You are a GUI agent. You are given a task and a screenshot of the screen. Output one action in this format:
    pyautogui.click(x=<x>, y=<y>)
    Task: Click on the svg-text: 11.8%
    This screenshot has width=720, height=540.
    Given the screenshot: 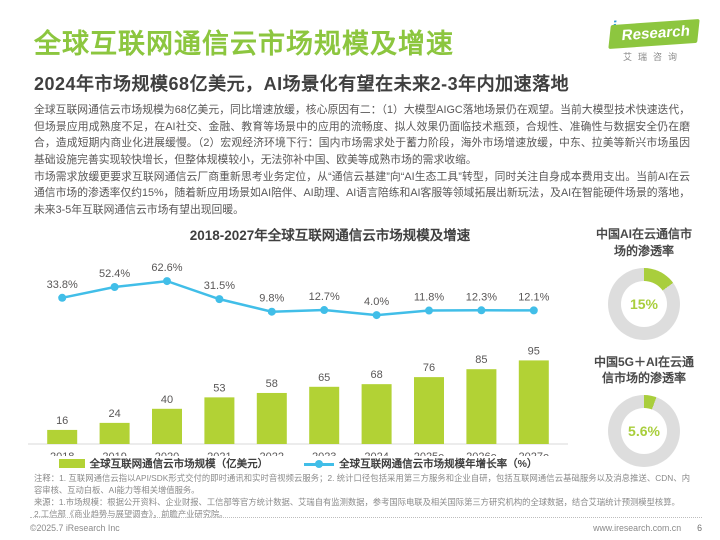 What is the action you would take?
    pyautogui.click(x=429, y=298)
    